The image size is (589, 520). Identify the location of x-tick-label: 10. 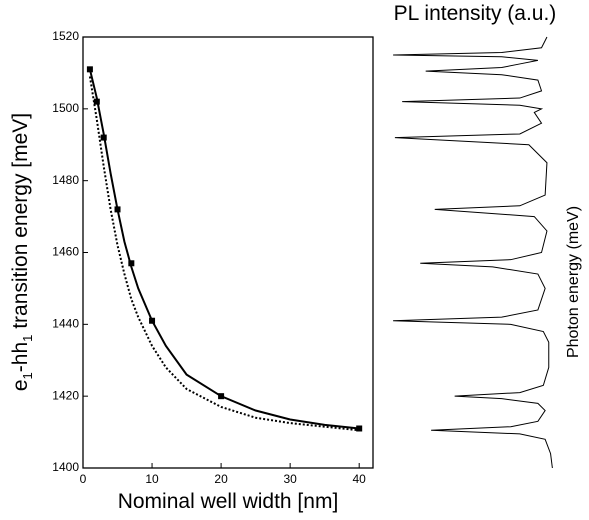
(152, 479).